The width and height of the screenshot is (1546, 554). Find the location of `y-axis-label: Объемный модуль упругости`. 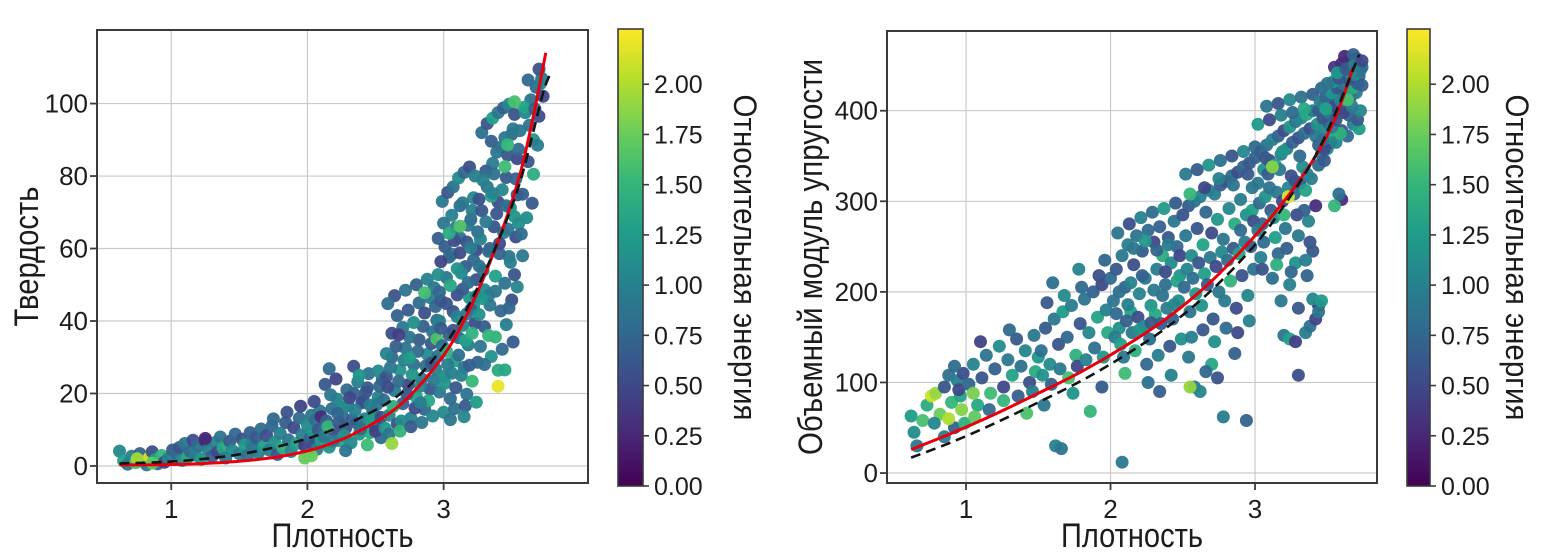

y-axis-label: Объемный модуль упругости is located at coordinates (811, 257).